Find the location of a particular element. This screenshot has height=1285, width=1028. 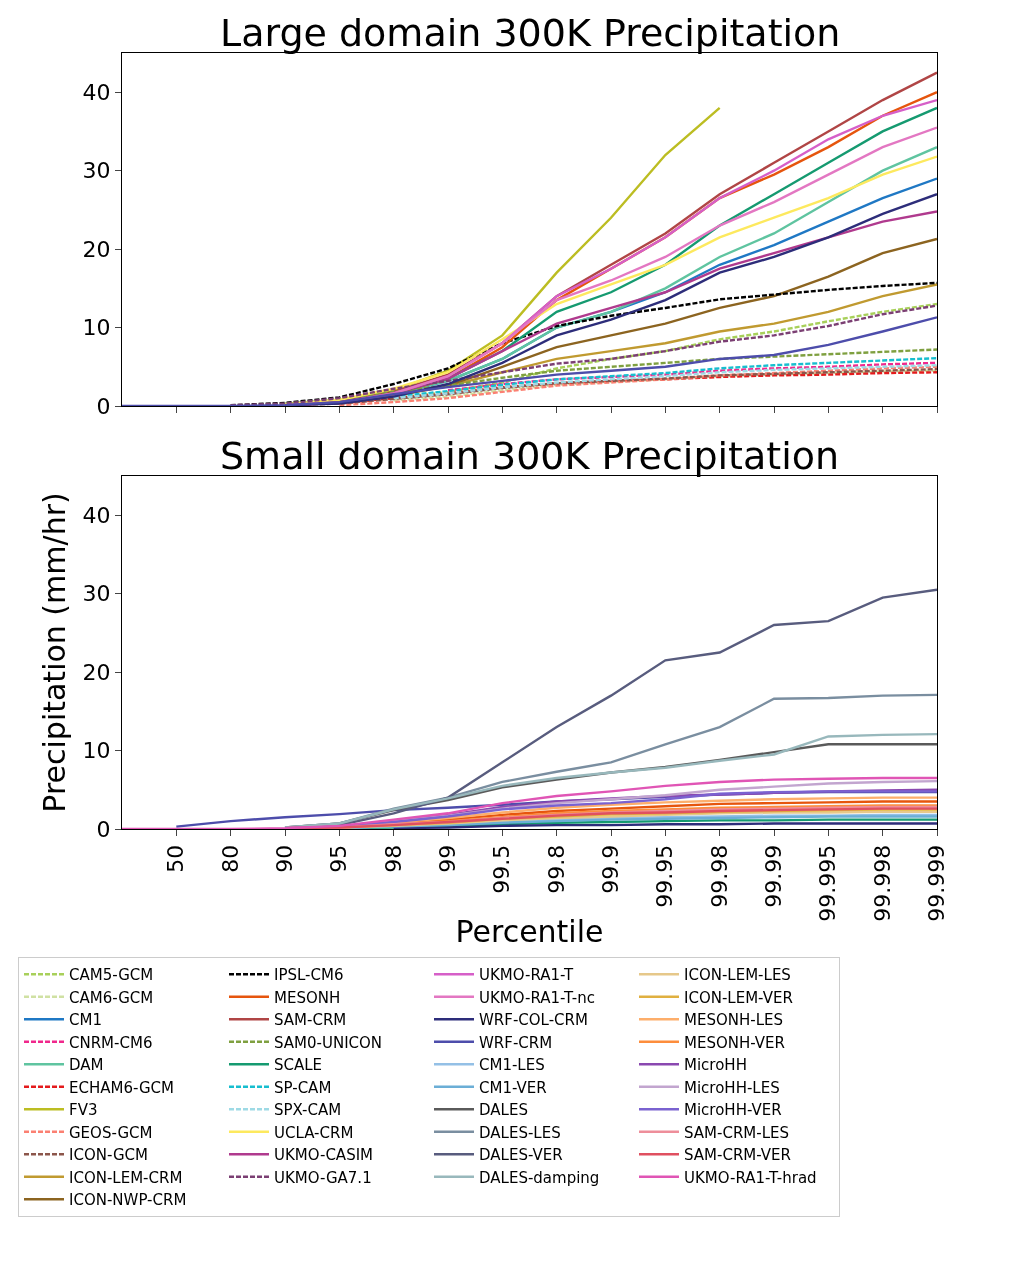

legend-label: MicroHH is located at coordinates (715, 1065).